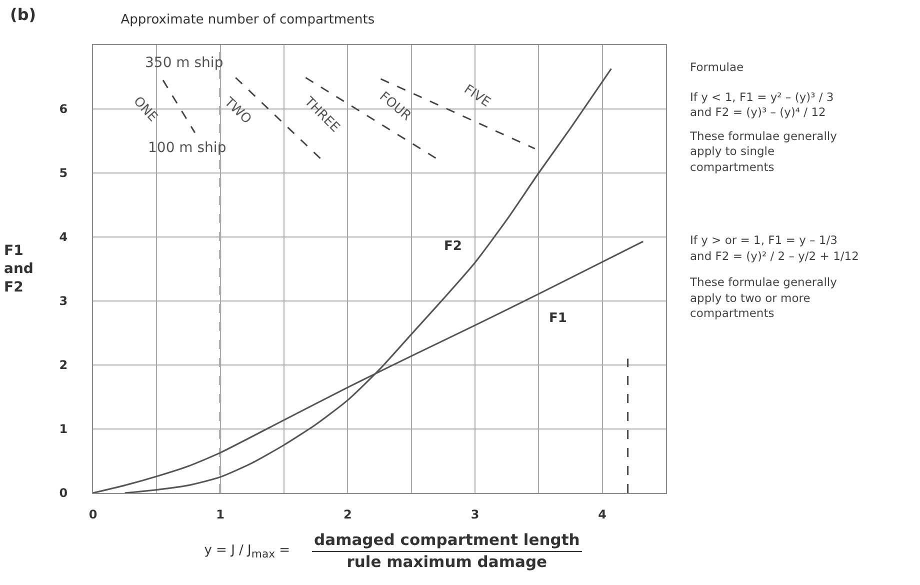 Image resolution: width=920 pixels, height=585 pixels. I want to click on annotation: 350 m ship, so click(184, 63).